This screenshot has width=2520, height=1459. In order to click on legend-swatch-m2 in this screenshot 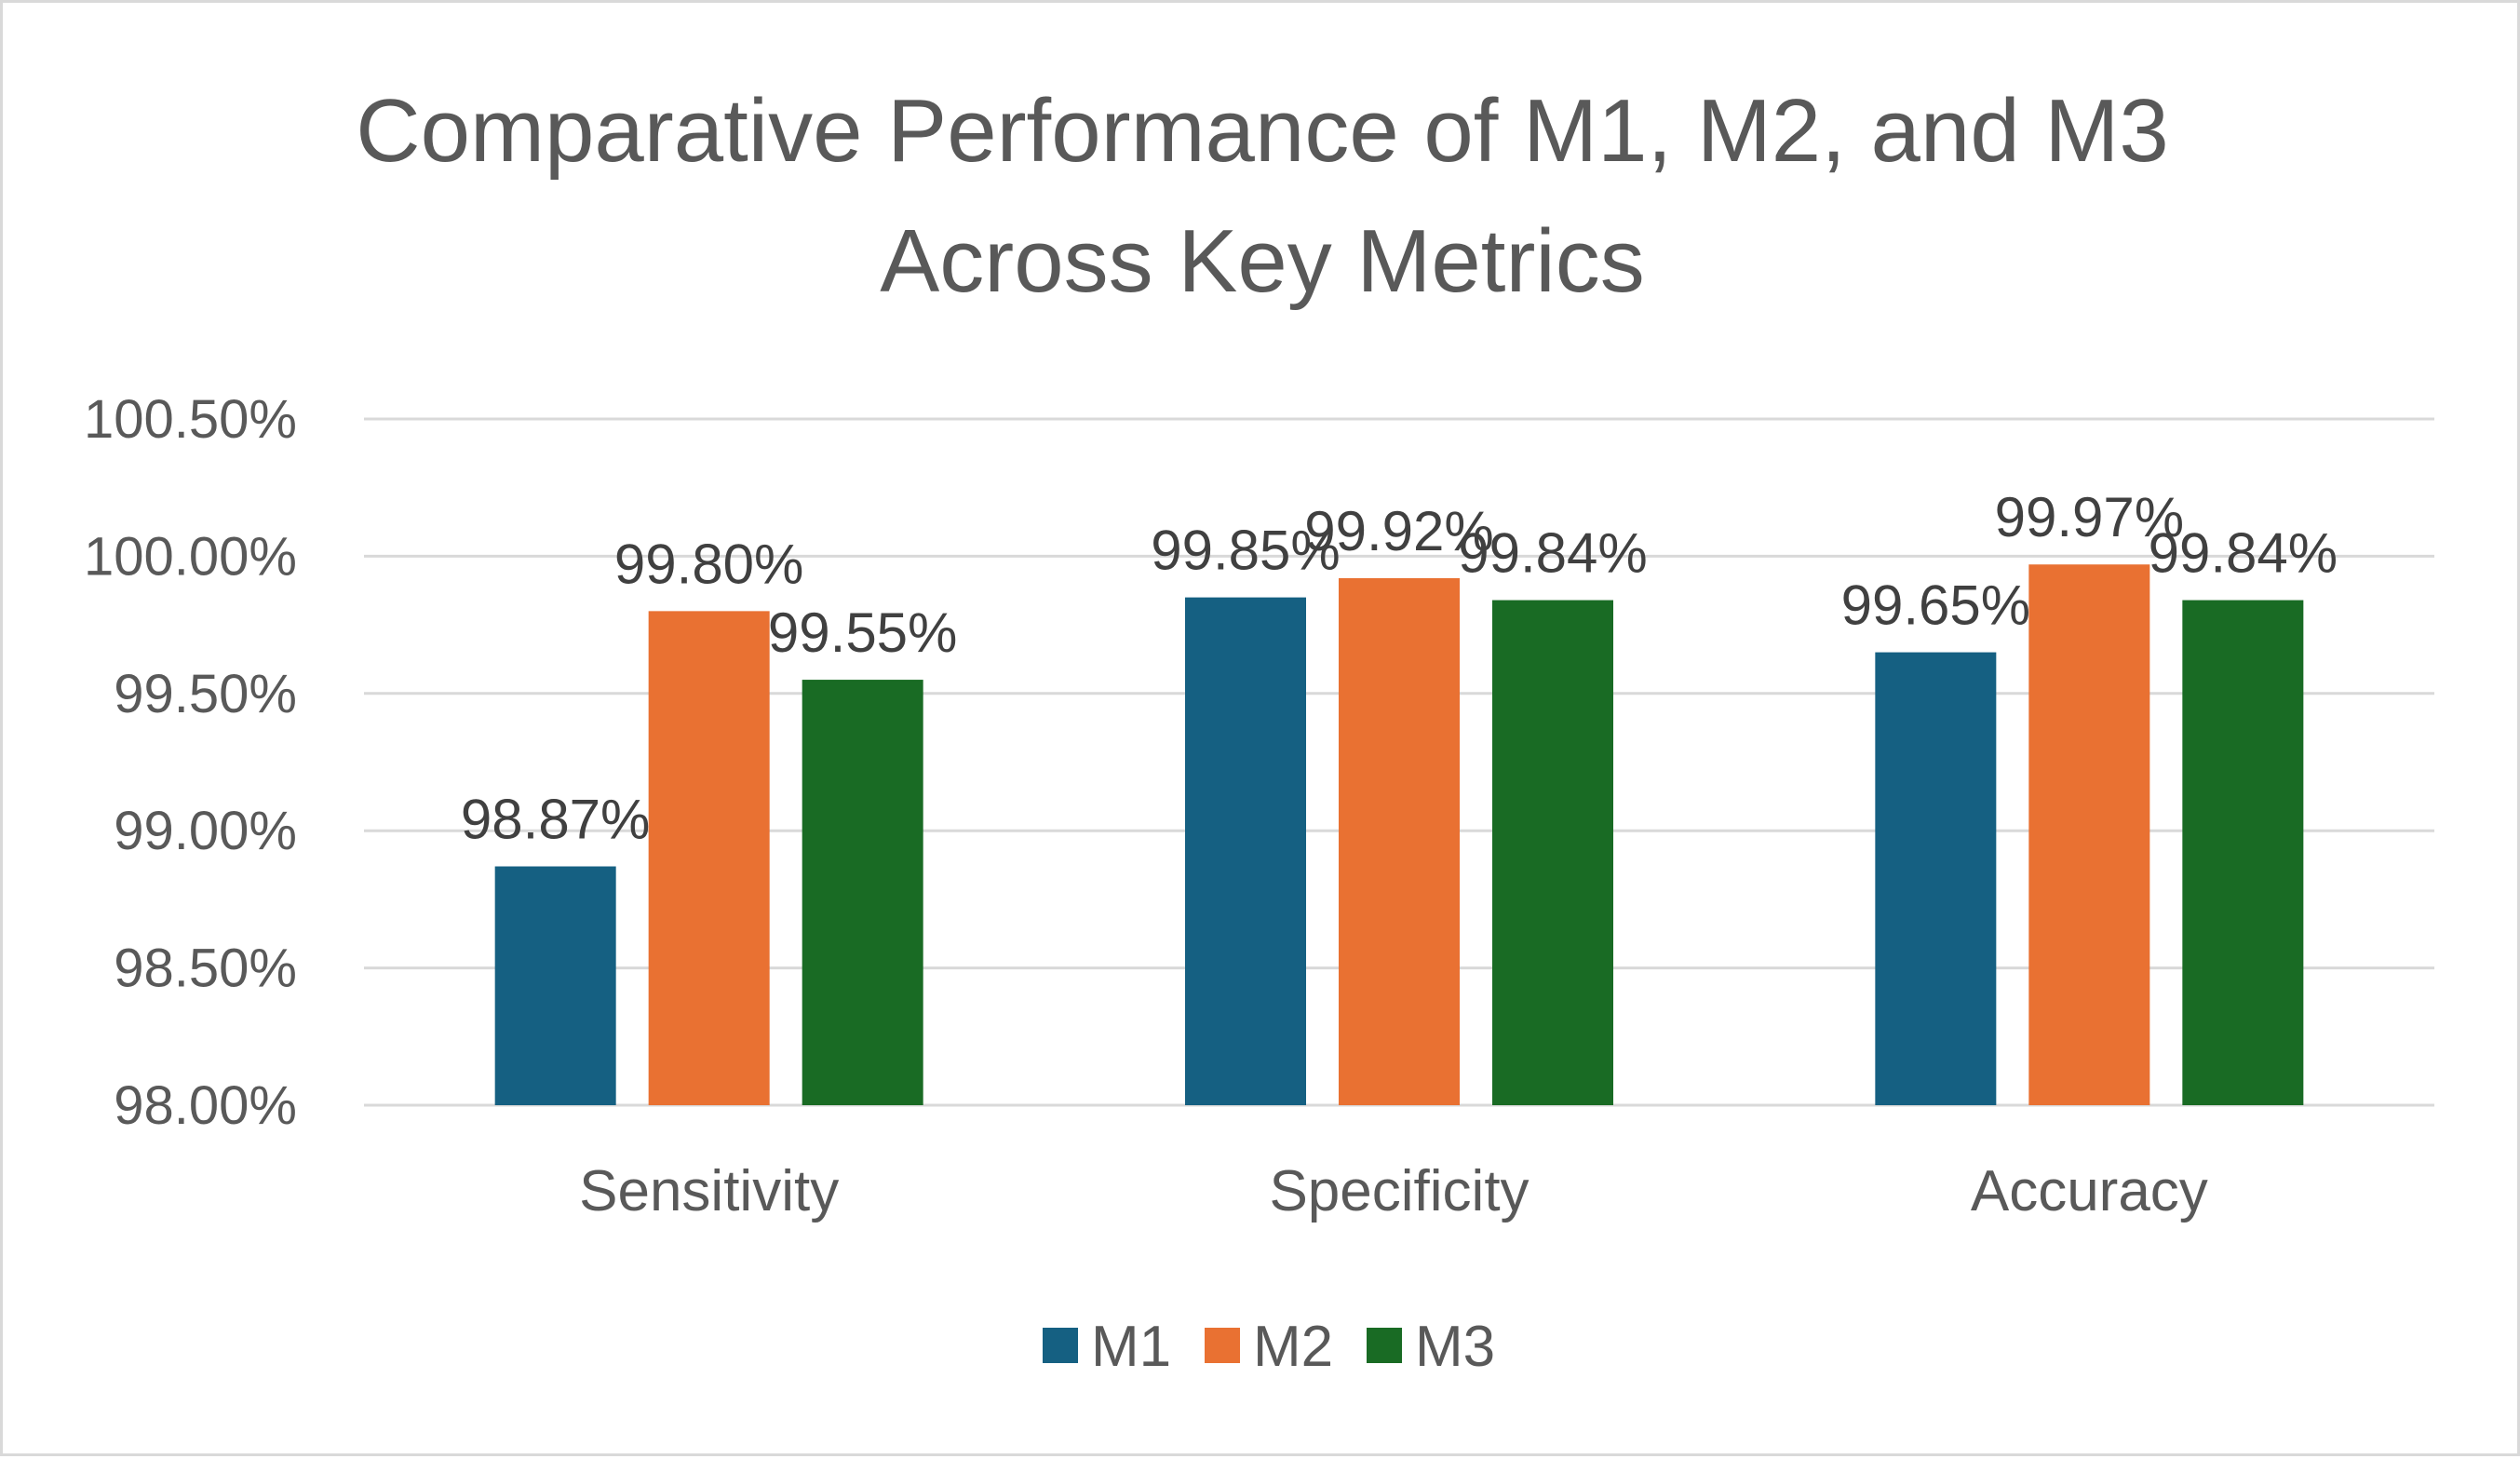, I will do `click(1222, 1345)`.